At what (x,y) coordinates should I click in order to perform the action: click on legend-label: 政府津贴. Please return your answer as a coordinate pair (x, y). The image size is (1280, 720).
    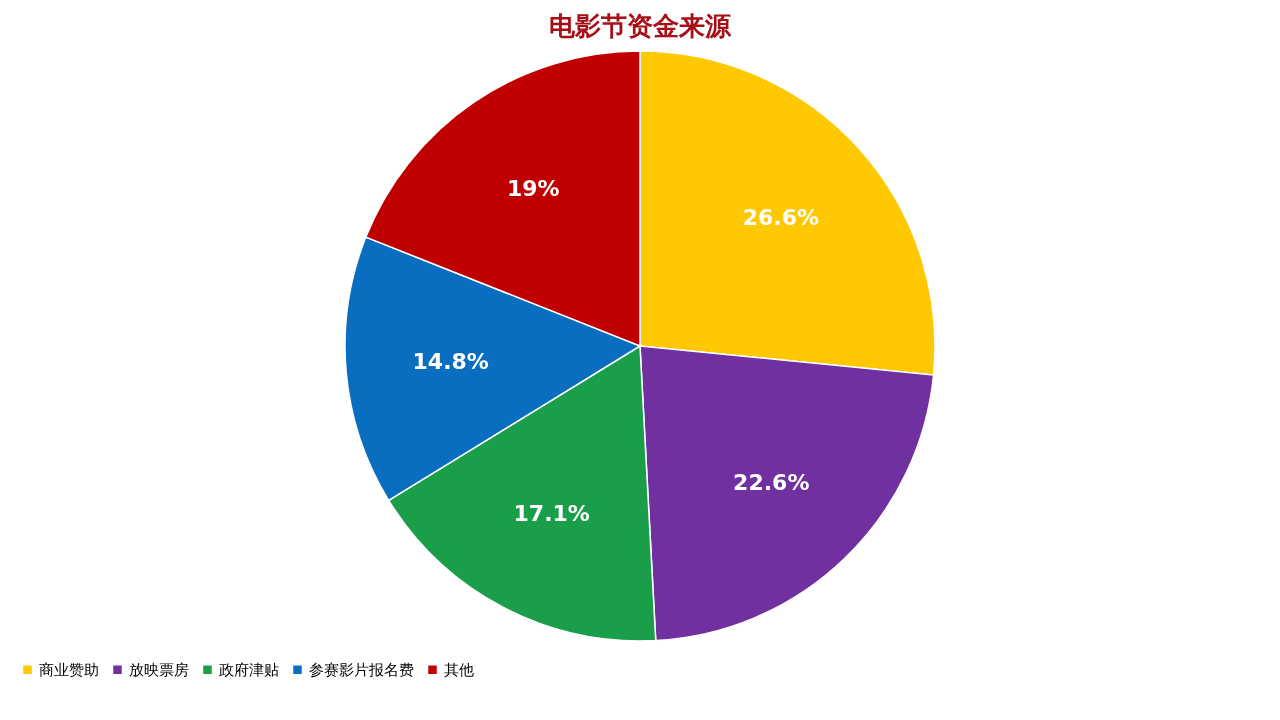
    Looking at the image, I should click on (249, 669).